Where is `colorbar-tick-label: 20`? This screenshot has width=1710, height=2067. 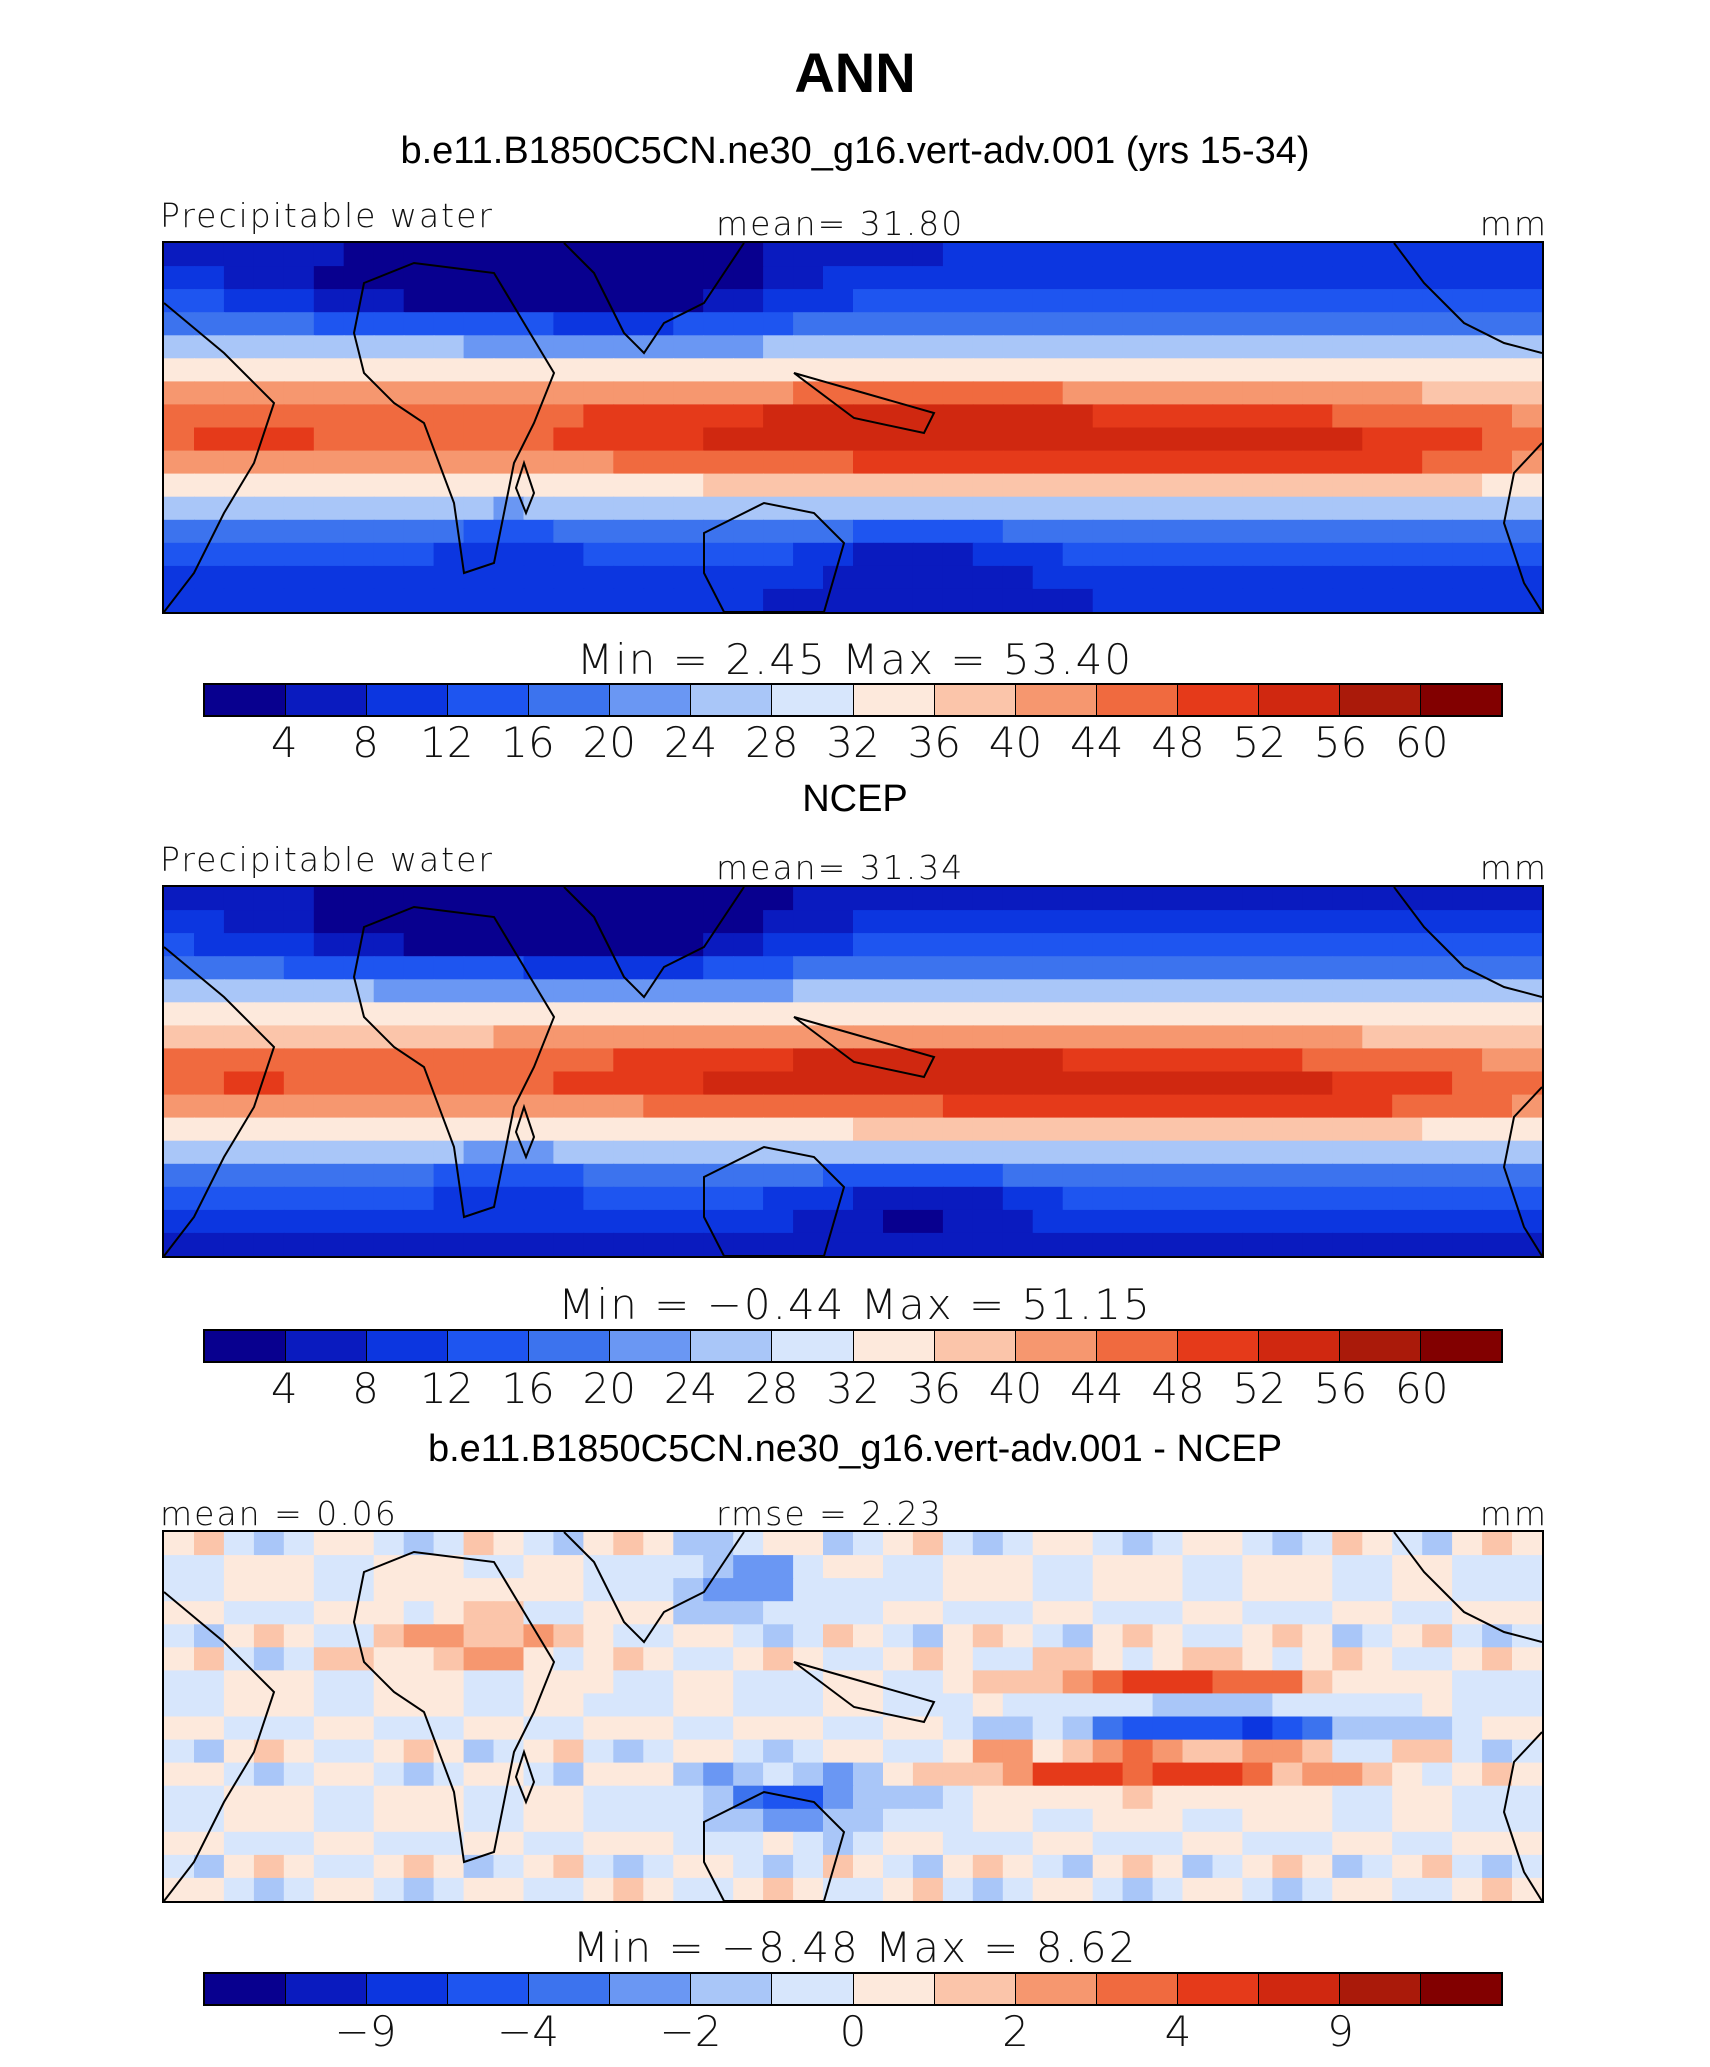 colorbar-tick-label: 20 is located at coordinates (609, 742).